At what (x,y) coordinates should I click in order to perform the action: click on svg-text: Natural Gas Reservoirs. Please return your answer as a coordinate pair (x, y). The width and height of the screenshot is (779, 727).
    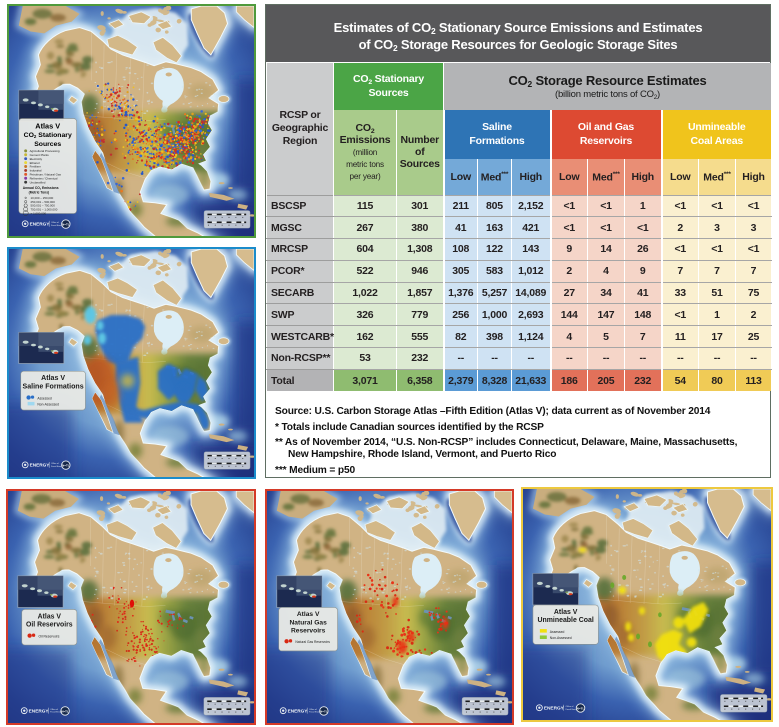
    Looking at the image, I should click on (312, 642).